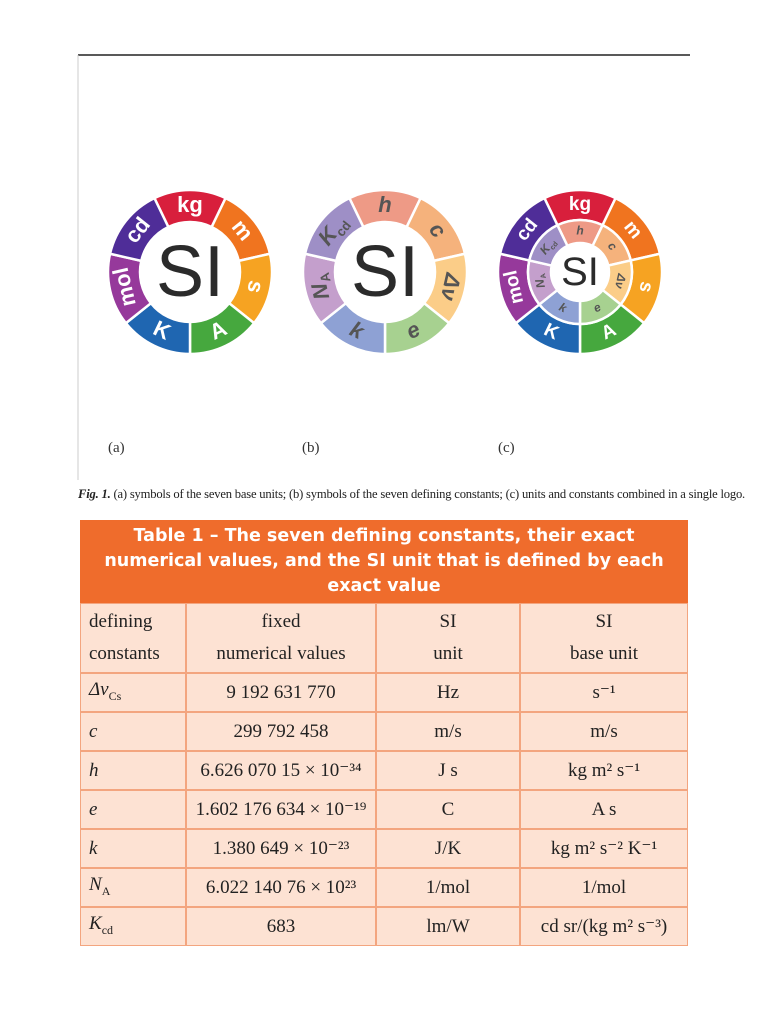 This screenshot has width=768, height=1024. I want to click on symbol-cell: Kcd, so click(133, 926).